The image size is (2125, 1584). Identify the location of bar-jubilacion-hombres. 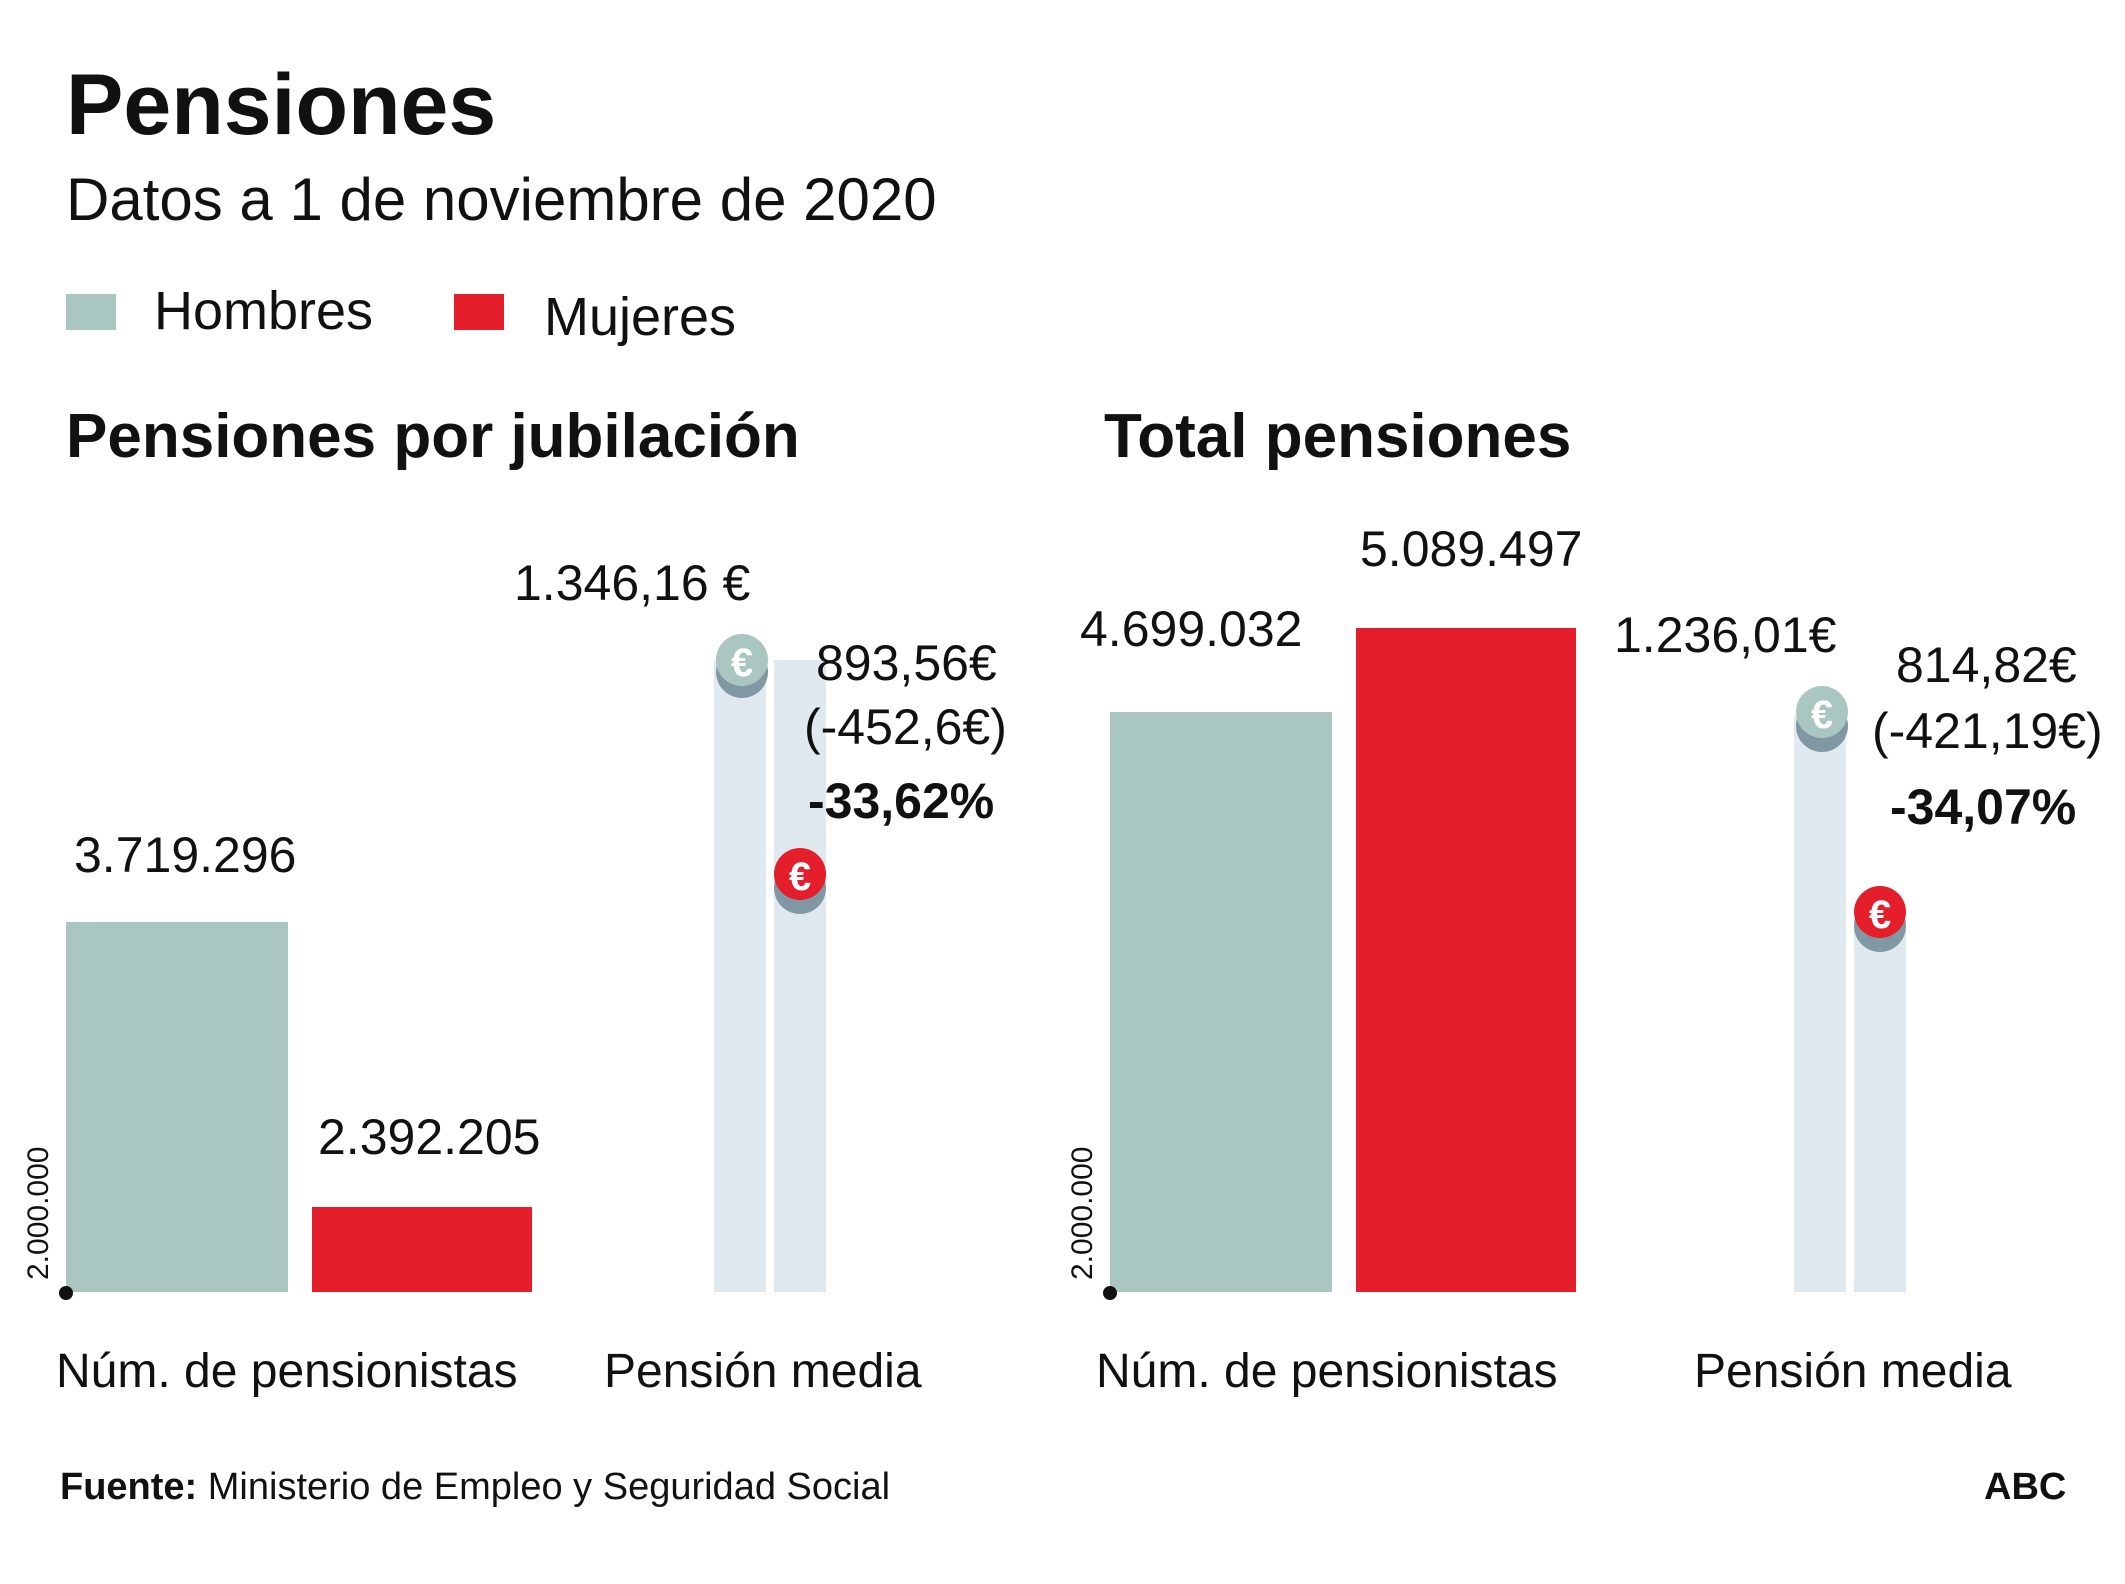
(177, 1107).